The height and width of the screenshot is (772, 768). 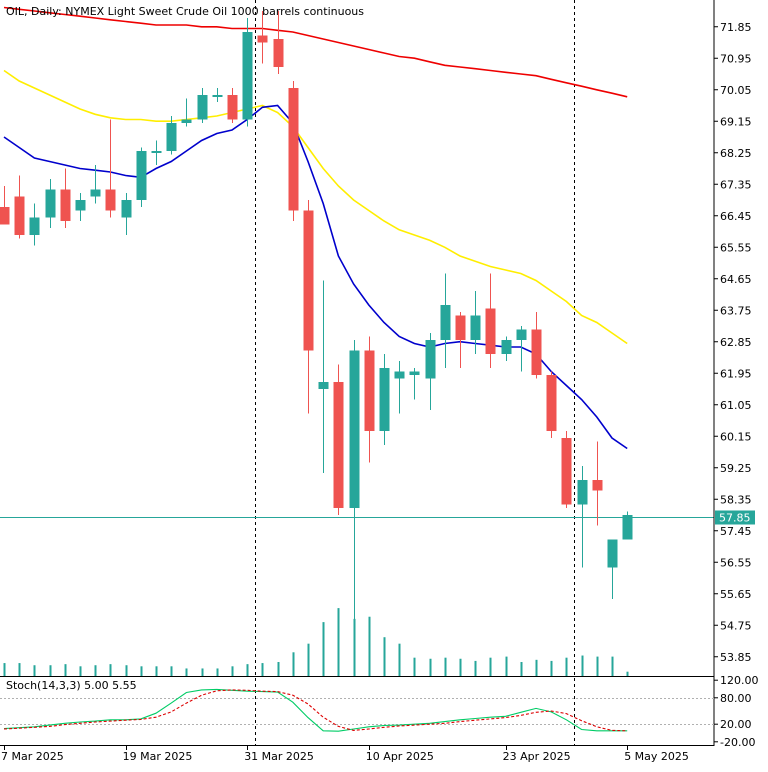 What do you see at coordinates (71, 685) in the screenshot?
I see `stochastic-label: Stoch(14,3,3) 5.00 5.55` at bounding box center [71, 685].